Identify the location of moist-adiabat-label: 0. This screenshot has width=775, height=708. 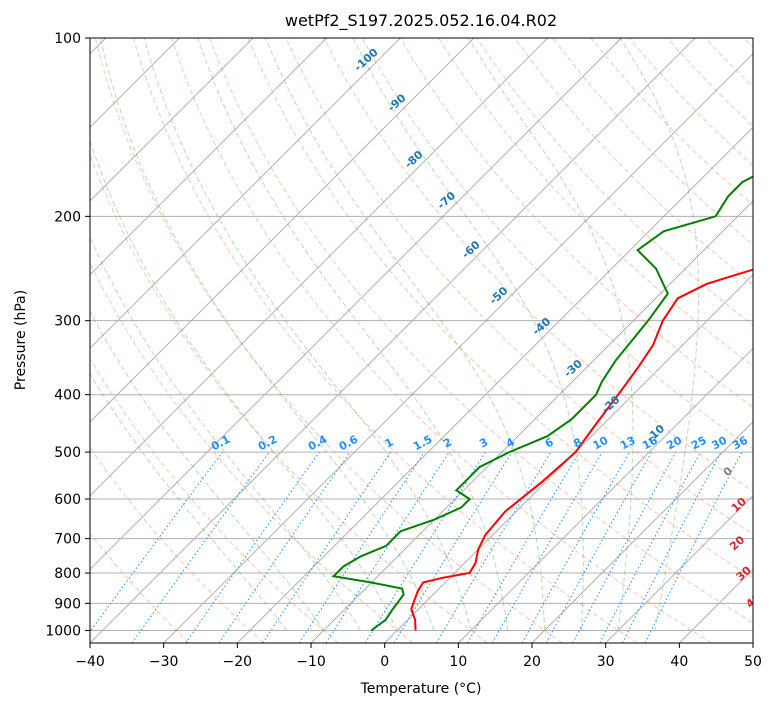
(728, 471).